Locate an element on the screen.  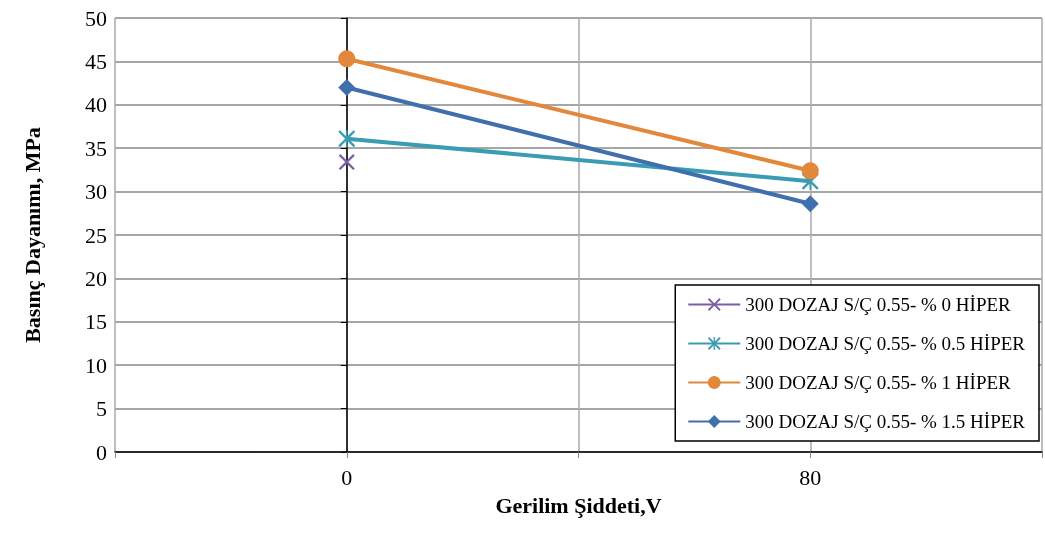
y-tick-label: 40 is located at coordinates (96, 105).